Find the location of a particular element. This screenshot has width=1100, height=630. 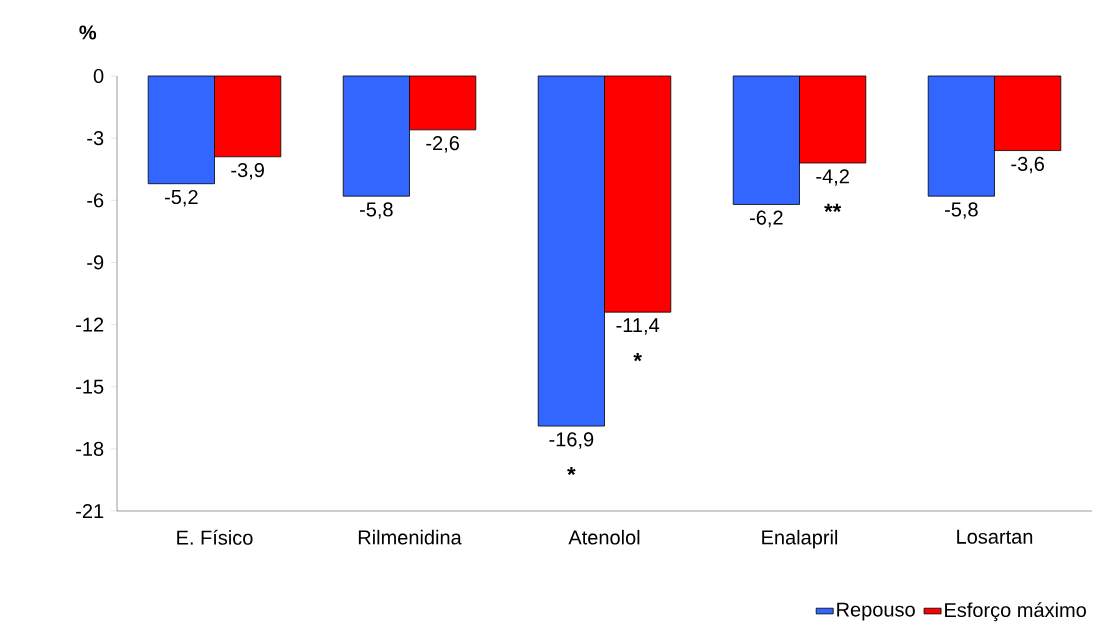

y-tick-label: -6 is located at coordinates (95, 200).